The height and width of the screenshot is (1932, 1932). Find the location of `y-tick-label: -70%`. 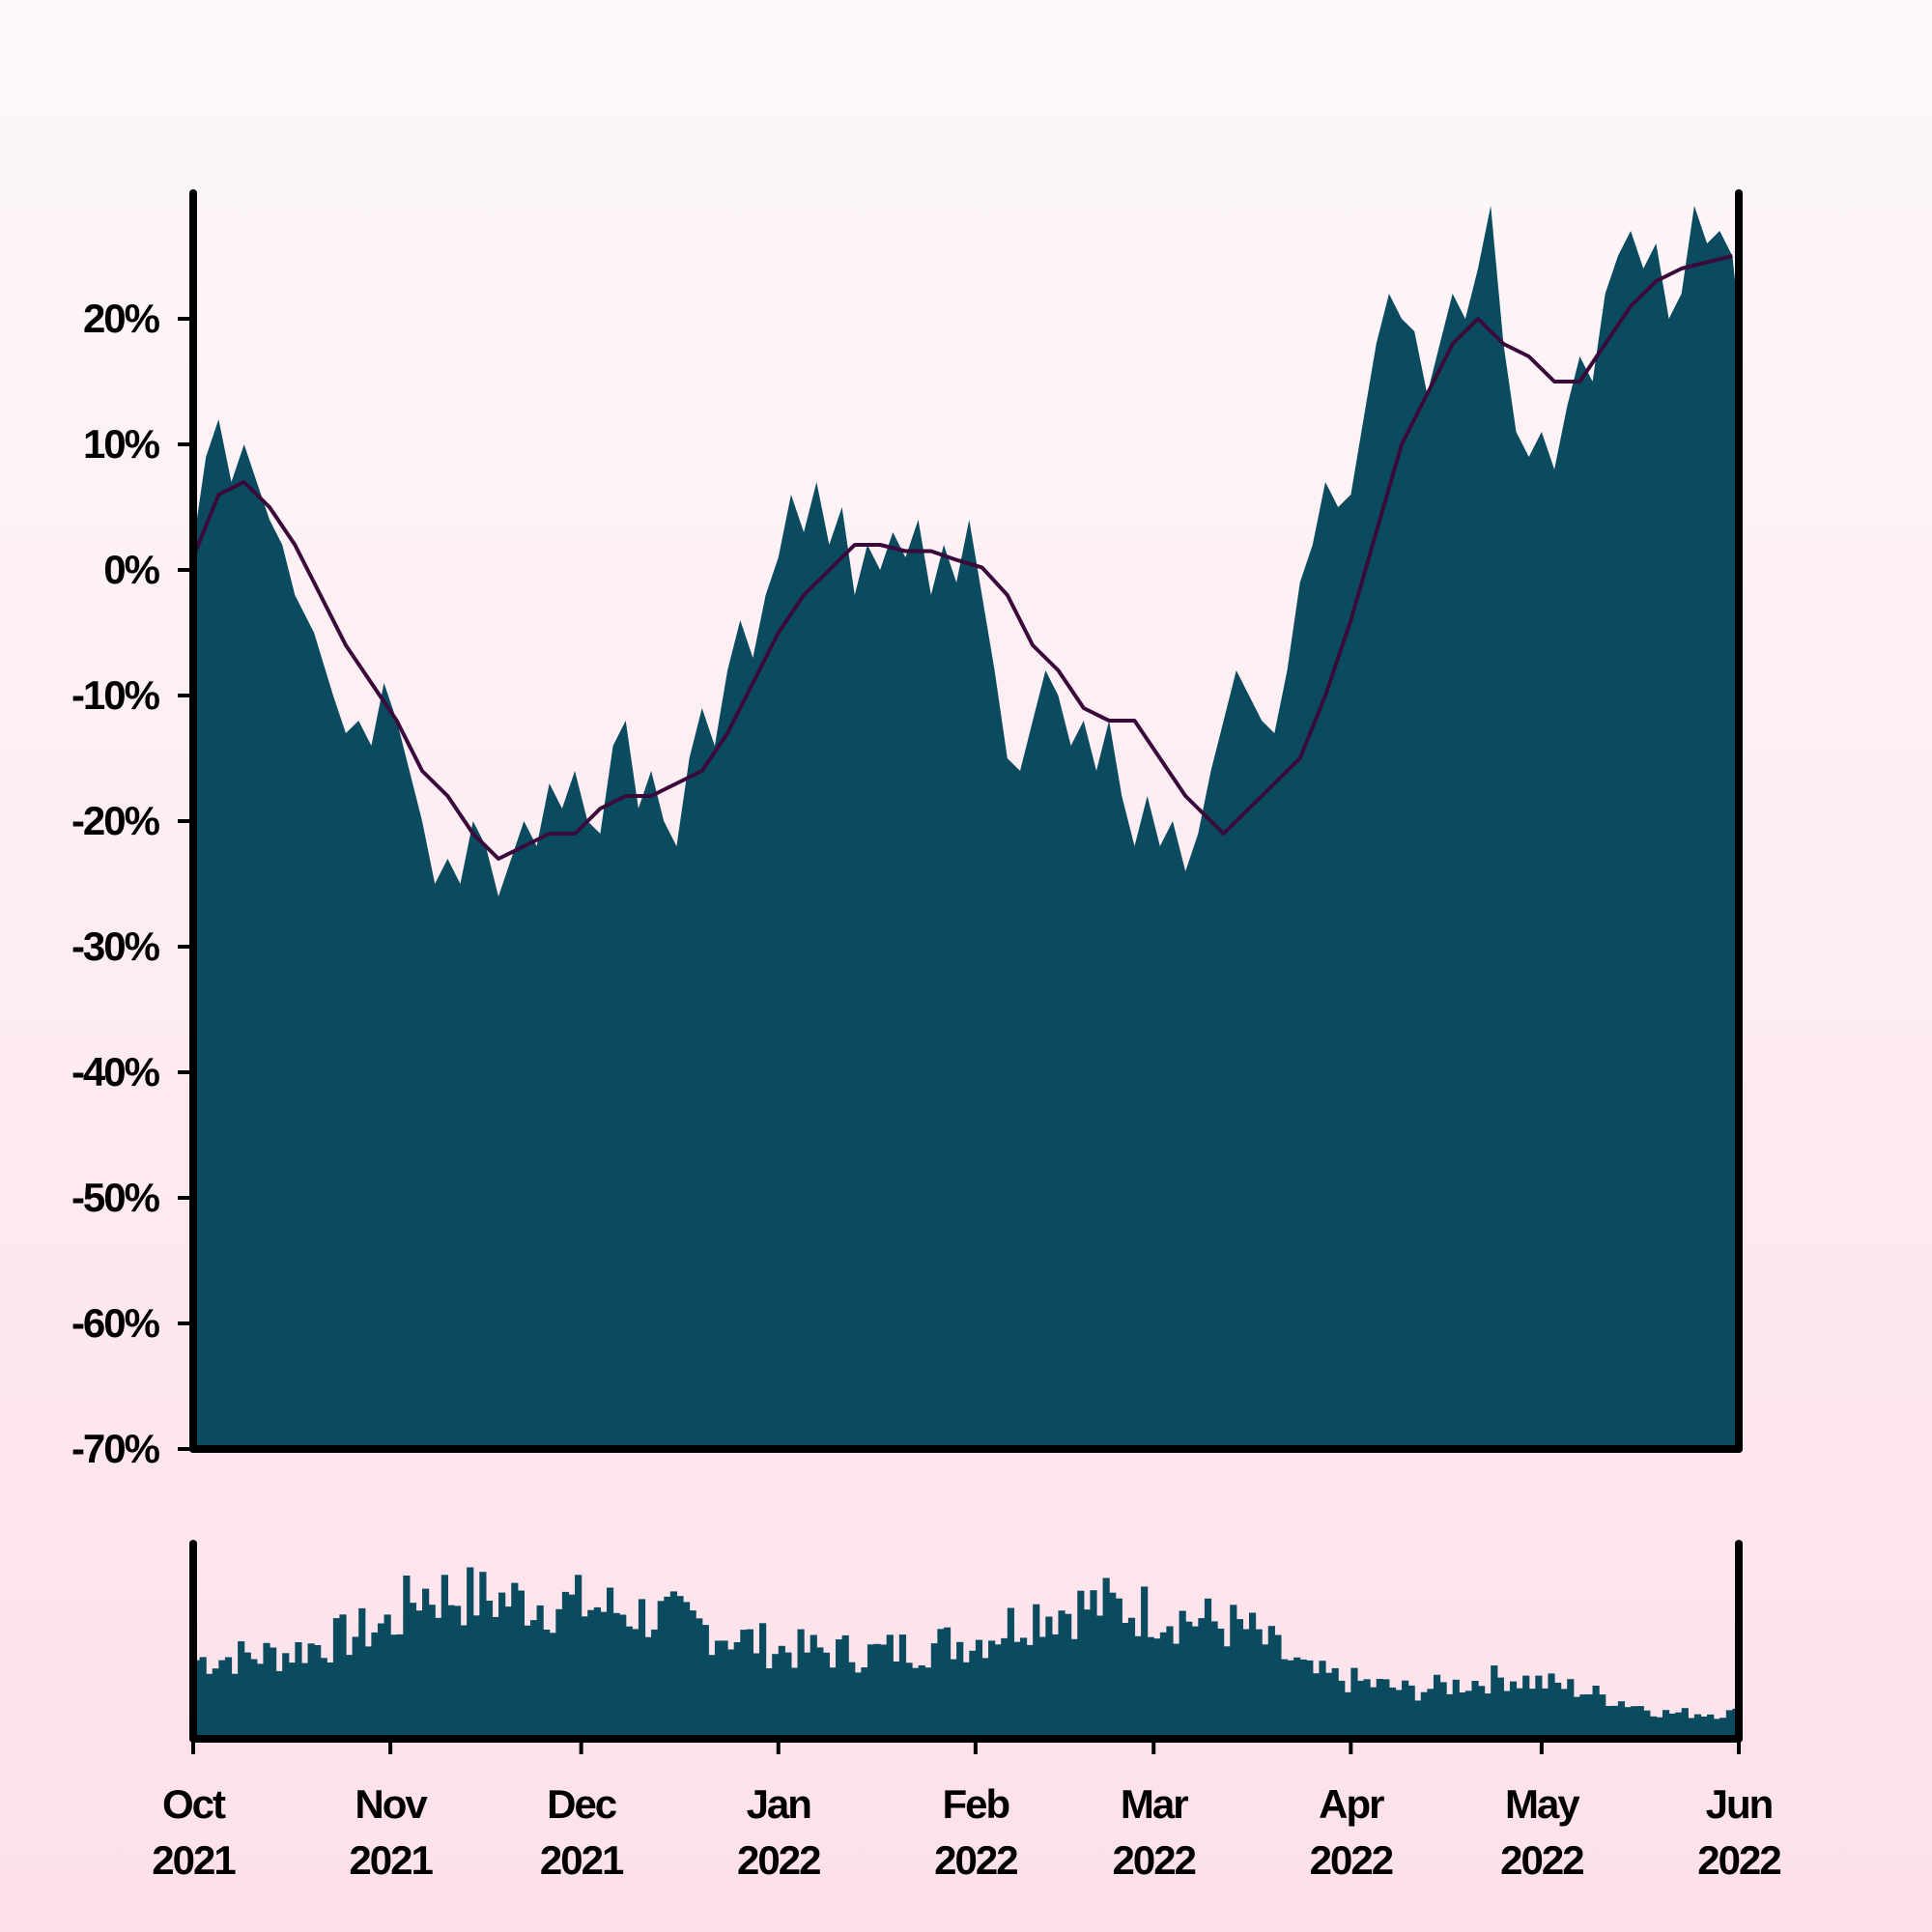

y-tick-label: -70% is located at coordinates (115, 1448).